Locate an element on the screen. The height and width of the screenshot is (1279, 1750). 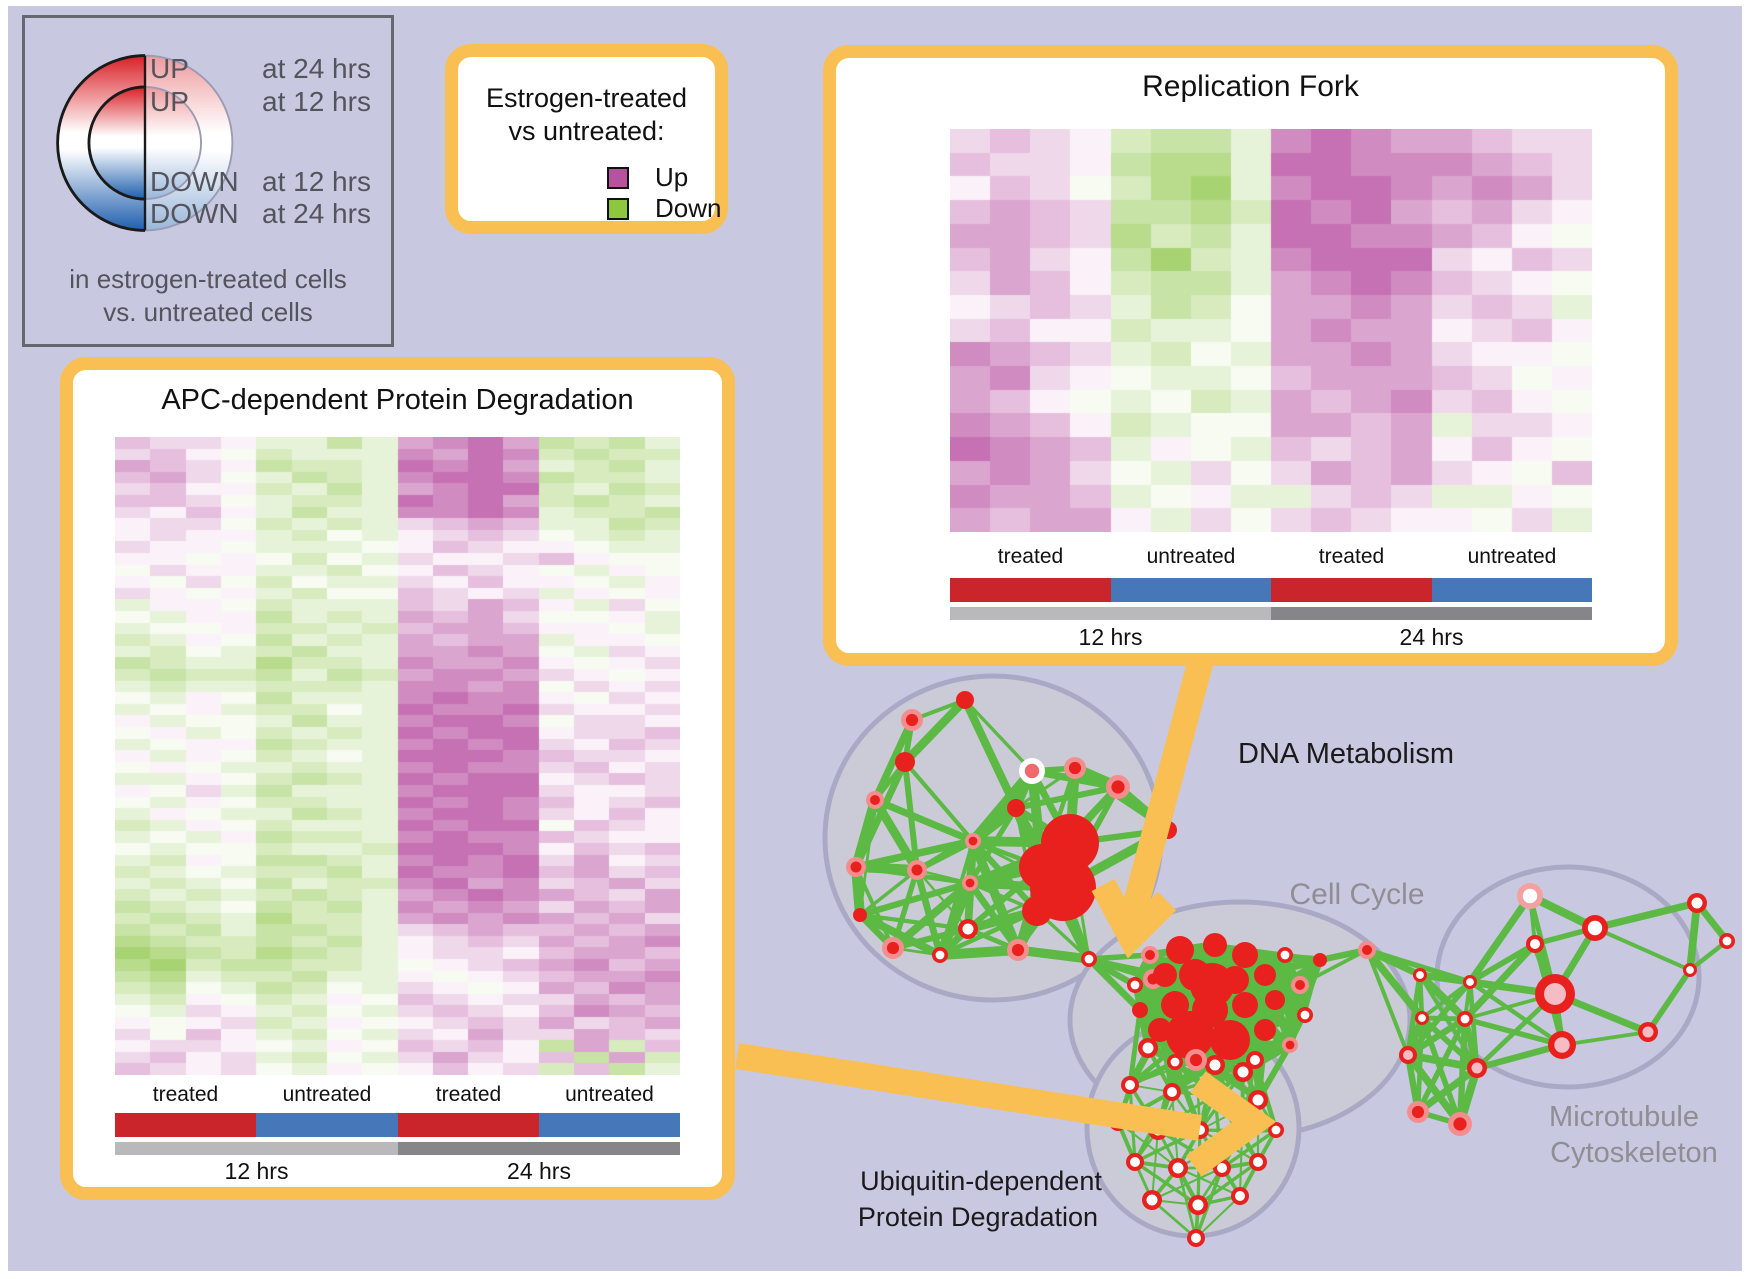
apc-12hrs-bar is located at coordinates (256, 1148).